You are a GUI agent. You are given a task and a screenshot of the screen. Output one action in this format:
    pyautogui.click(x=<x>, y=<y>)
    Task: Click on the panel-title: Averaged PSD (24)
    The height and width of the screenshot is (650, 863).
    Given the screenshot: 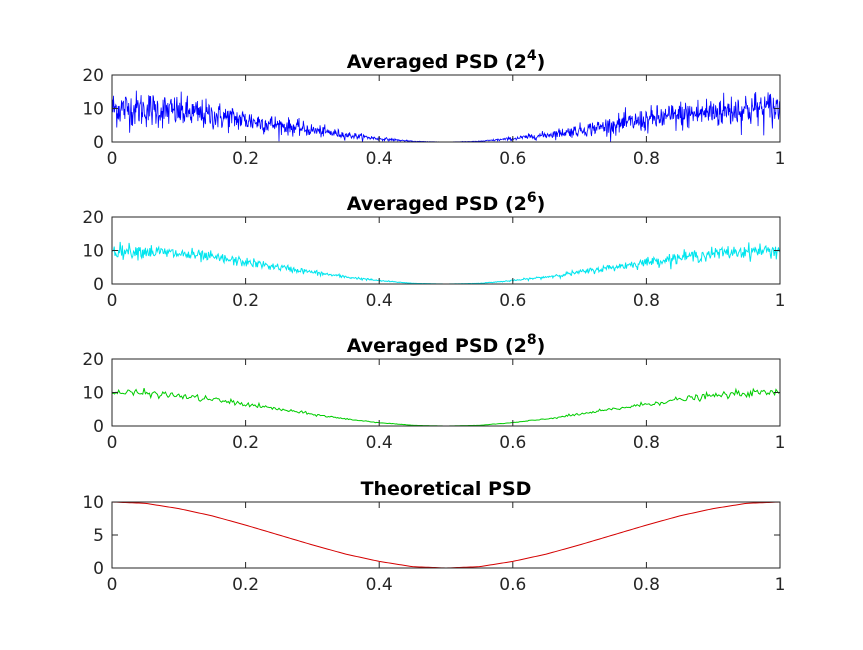 What is the action you would take?
    pyautogui.click(x=446, y=60)
    